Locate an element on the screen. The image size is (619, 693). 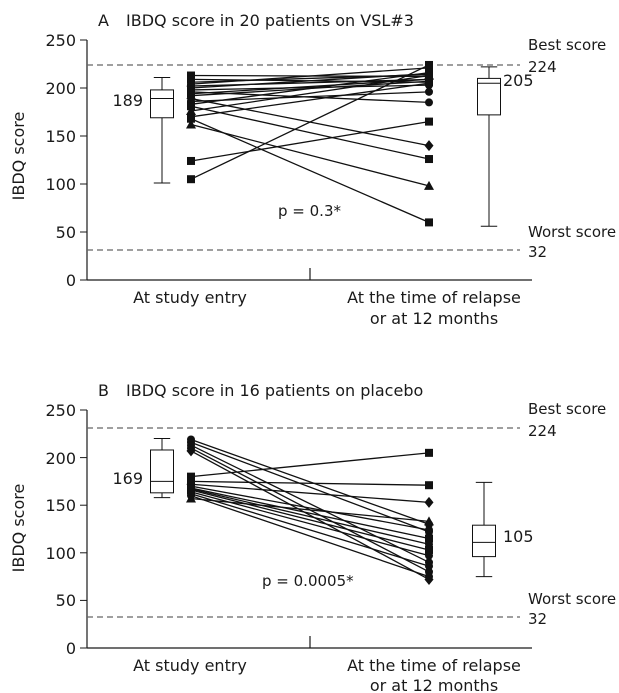
median-label-end: 205 is located at coordinates (518, 80).